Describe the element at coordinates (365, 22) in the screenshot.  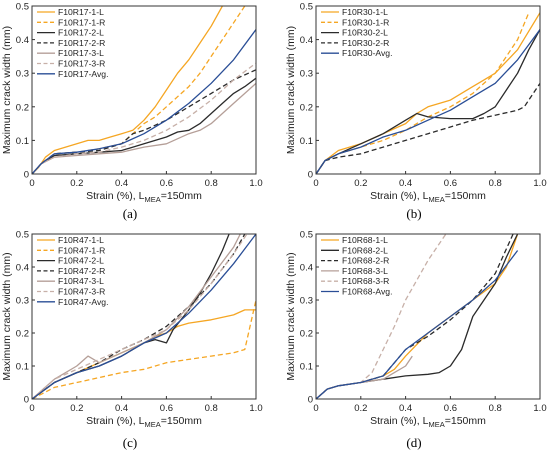
I see `legend-entry: F10R30-1-R` at that location.